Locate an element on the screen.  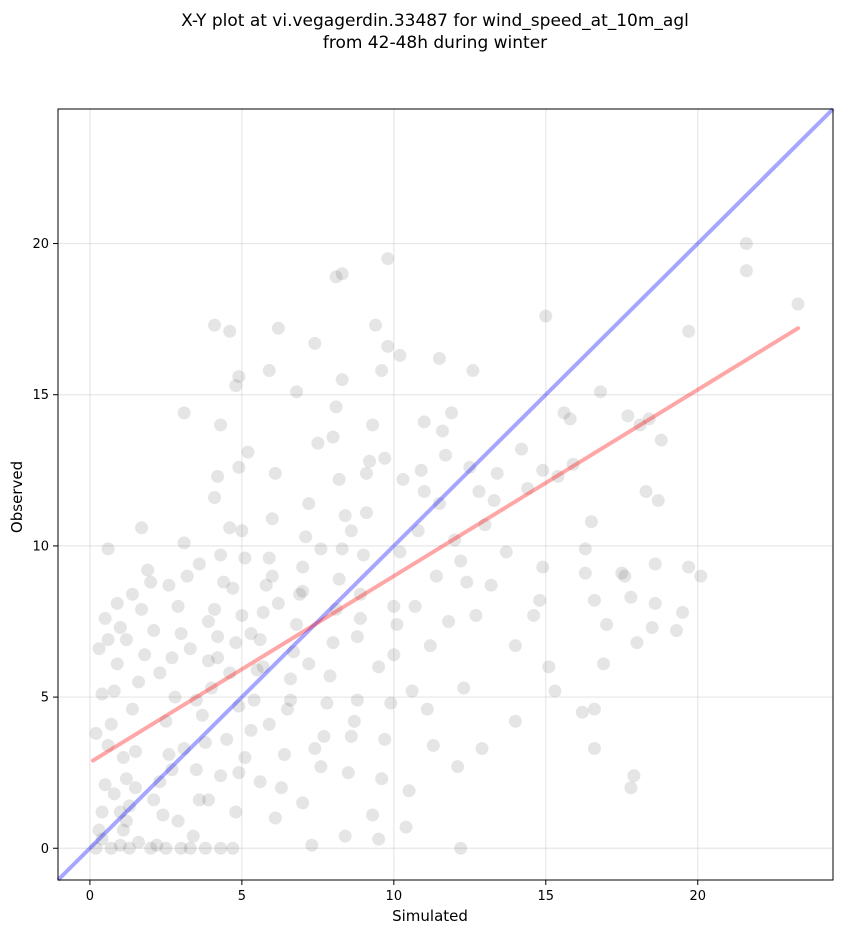
chart-title-line-2: from 42-48h during winter is located at coordinates (435, 43).